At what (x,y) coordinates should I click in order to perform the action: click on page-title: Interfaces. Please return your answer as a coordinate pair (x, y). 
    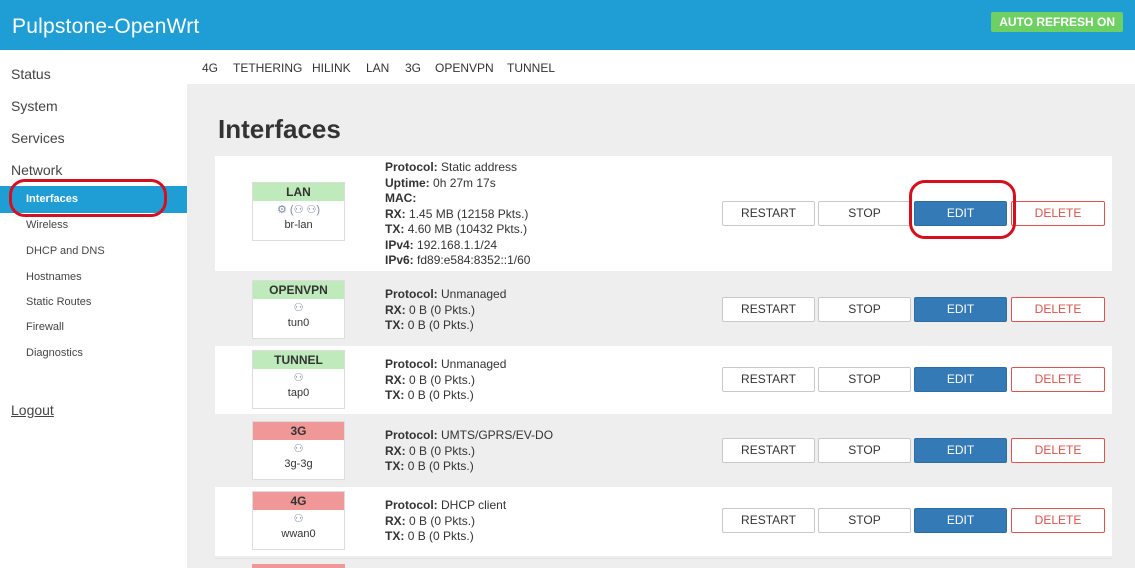
    Looking at the image, I should click on (279, 129).